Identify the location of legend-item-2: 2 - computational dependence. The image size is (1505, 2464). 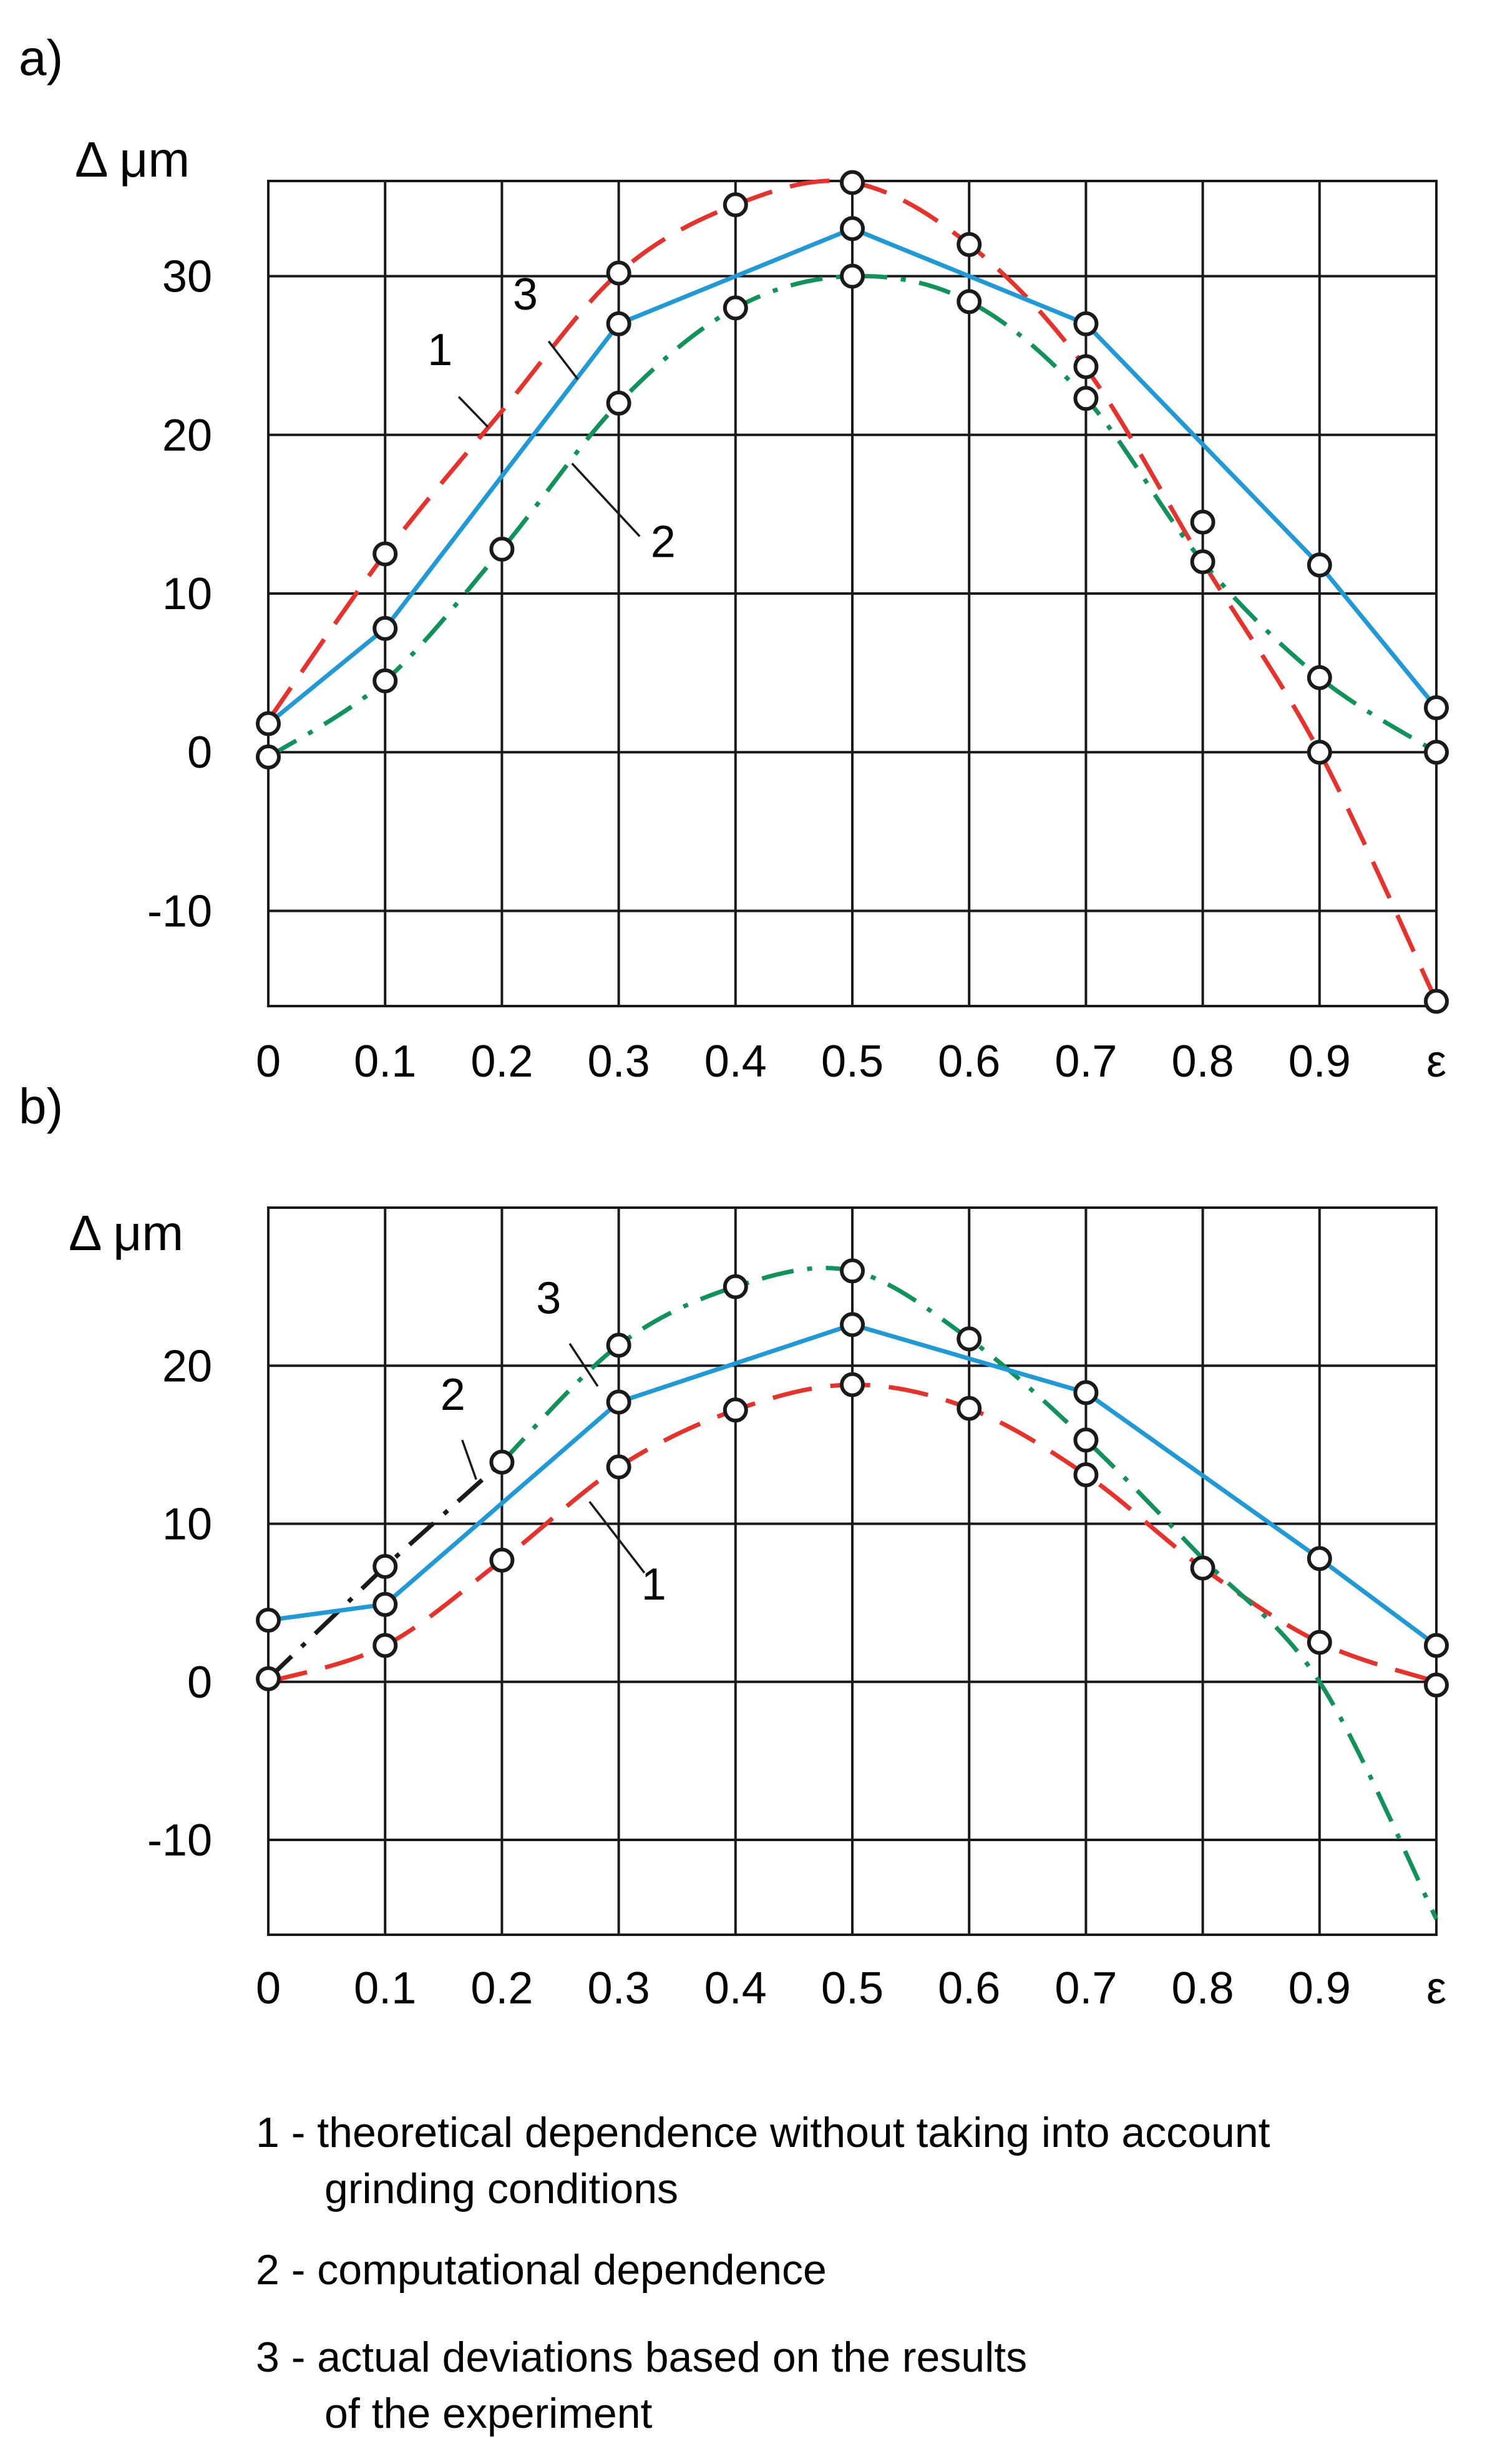
(541, 2270).